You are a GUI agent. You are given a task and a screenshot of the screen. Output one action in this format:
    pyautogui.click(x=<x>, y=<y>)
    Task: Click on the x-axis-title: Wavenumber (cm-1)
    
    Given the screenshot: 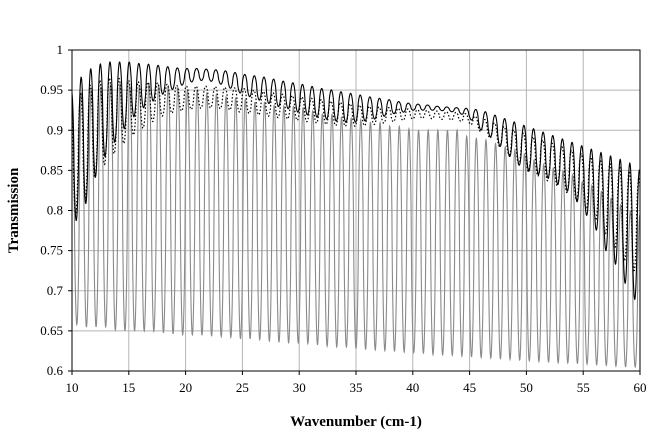 What is the action you would take?
    pyautogui.click(x=356, y=422)
    